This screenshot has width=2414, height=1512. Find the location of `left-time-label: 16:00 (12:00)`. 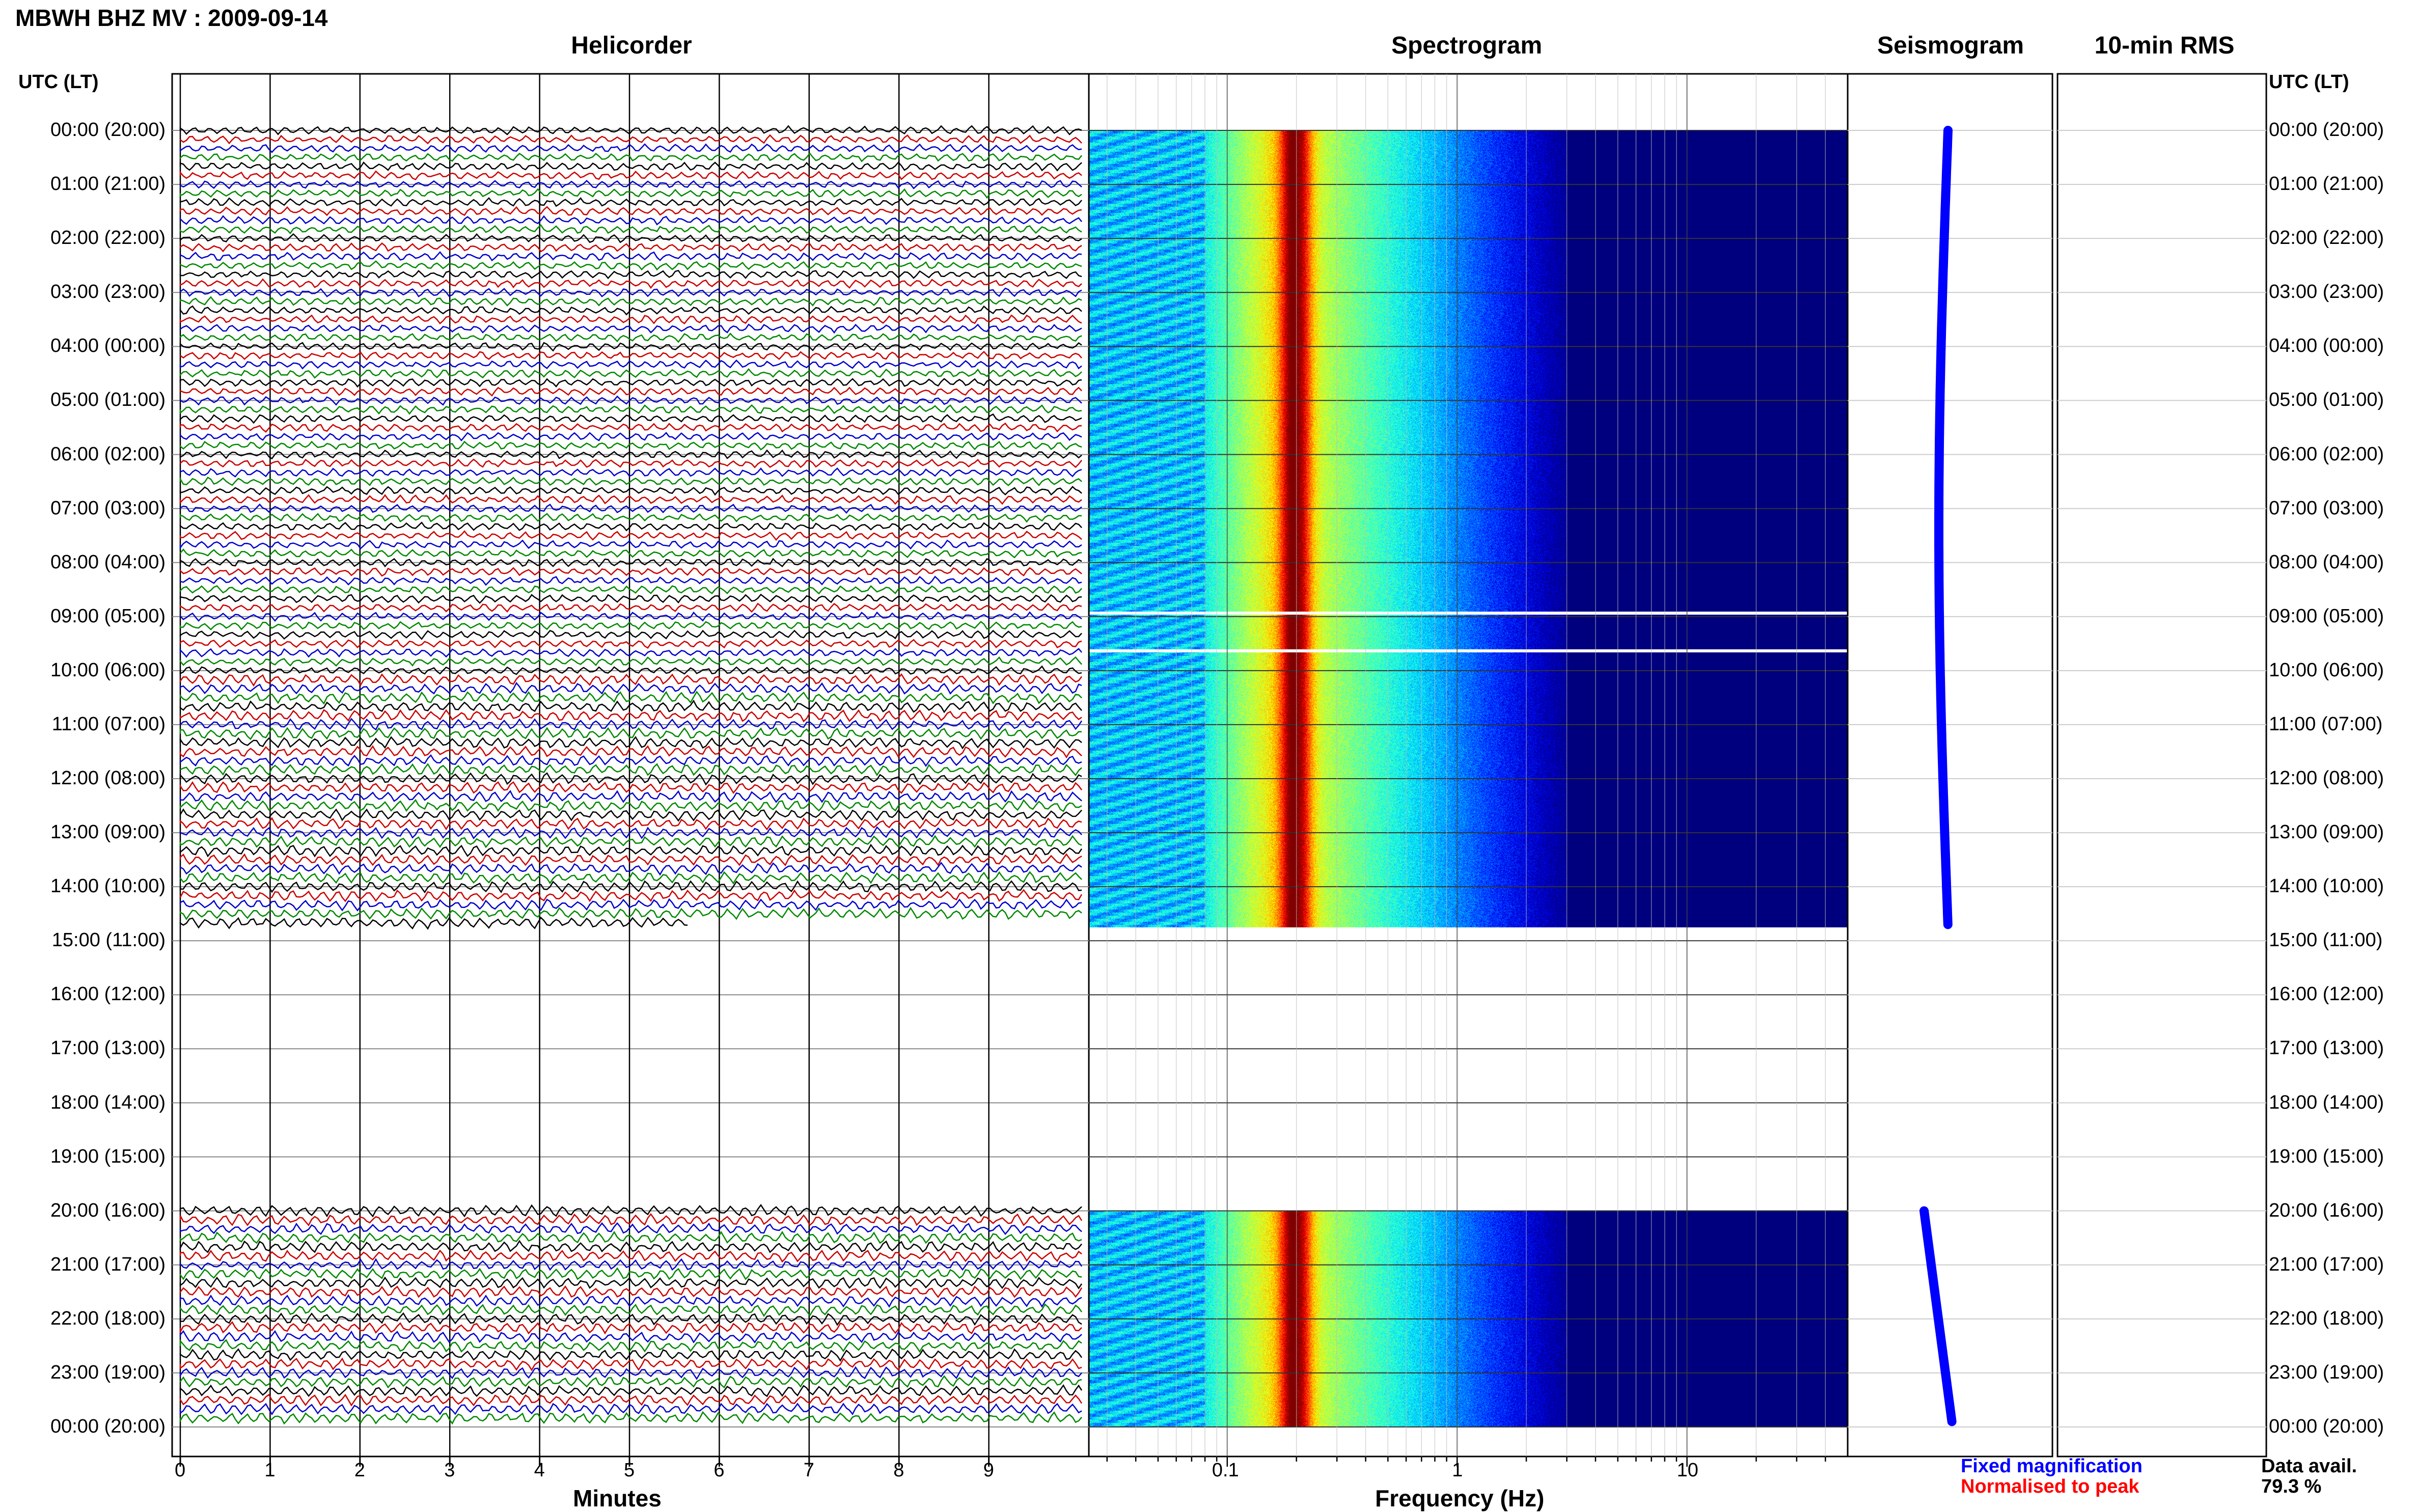

left-time-label: 16:00 (12:00) is located at coordinates (108, 994).